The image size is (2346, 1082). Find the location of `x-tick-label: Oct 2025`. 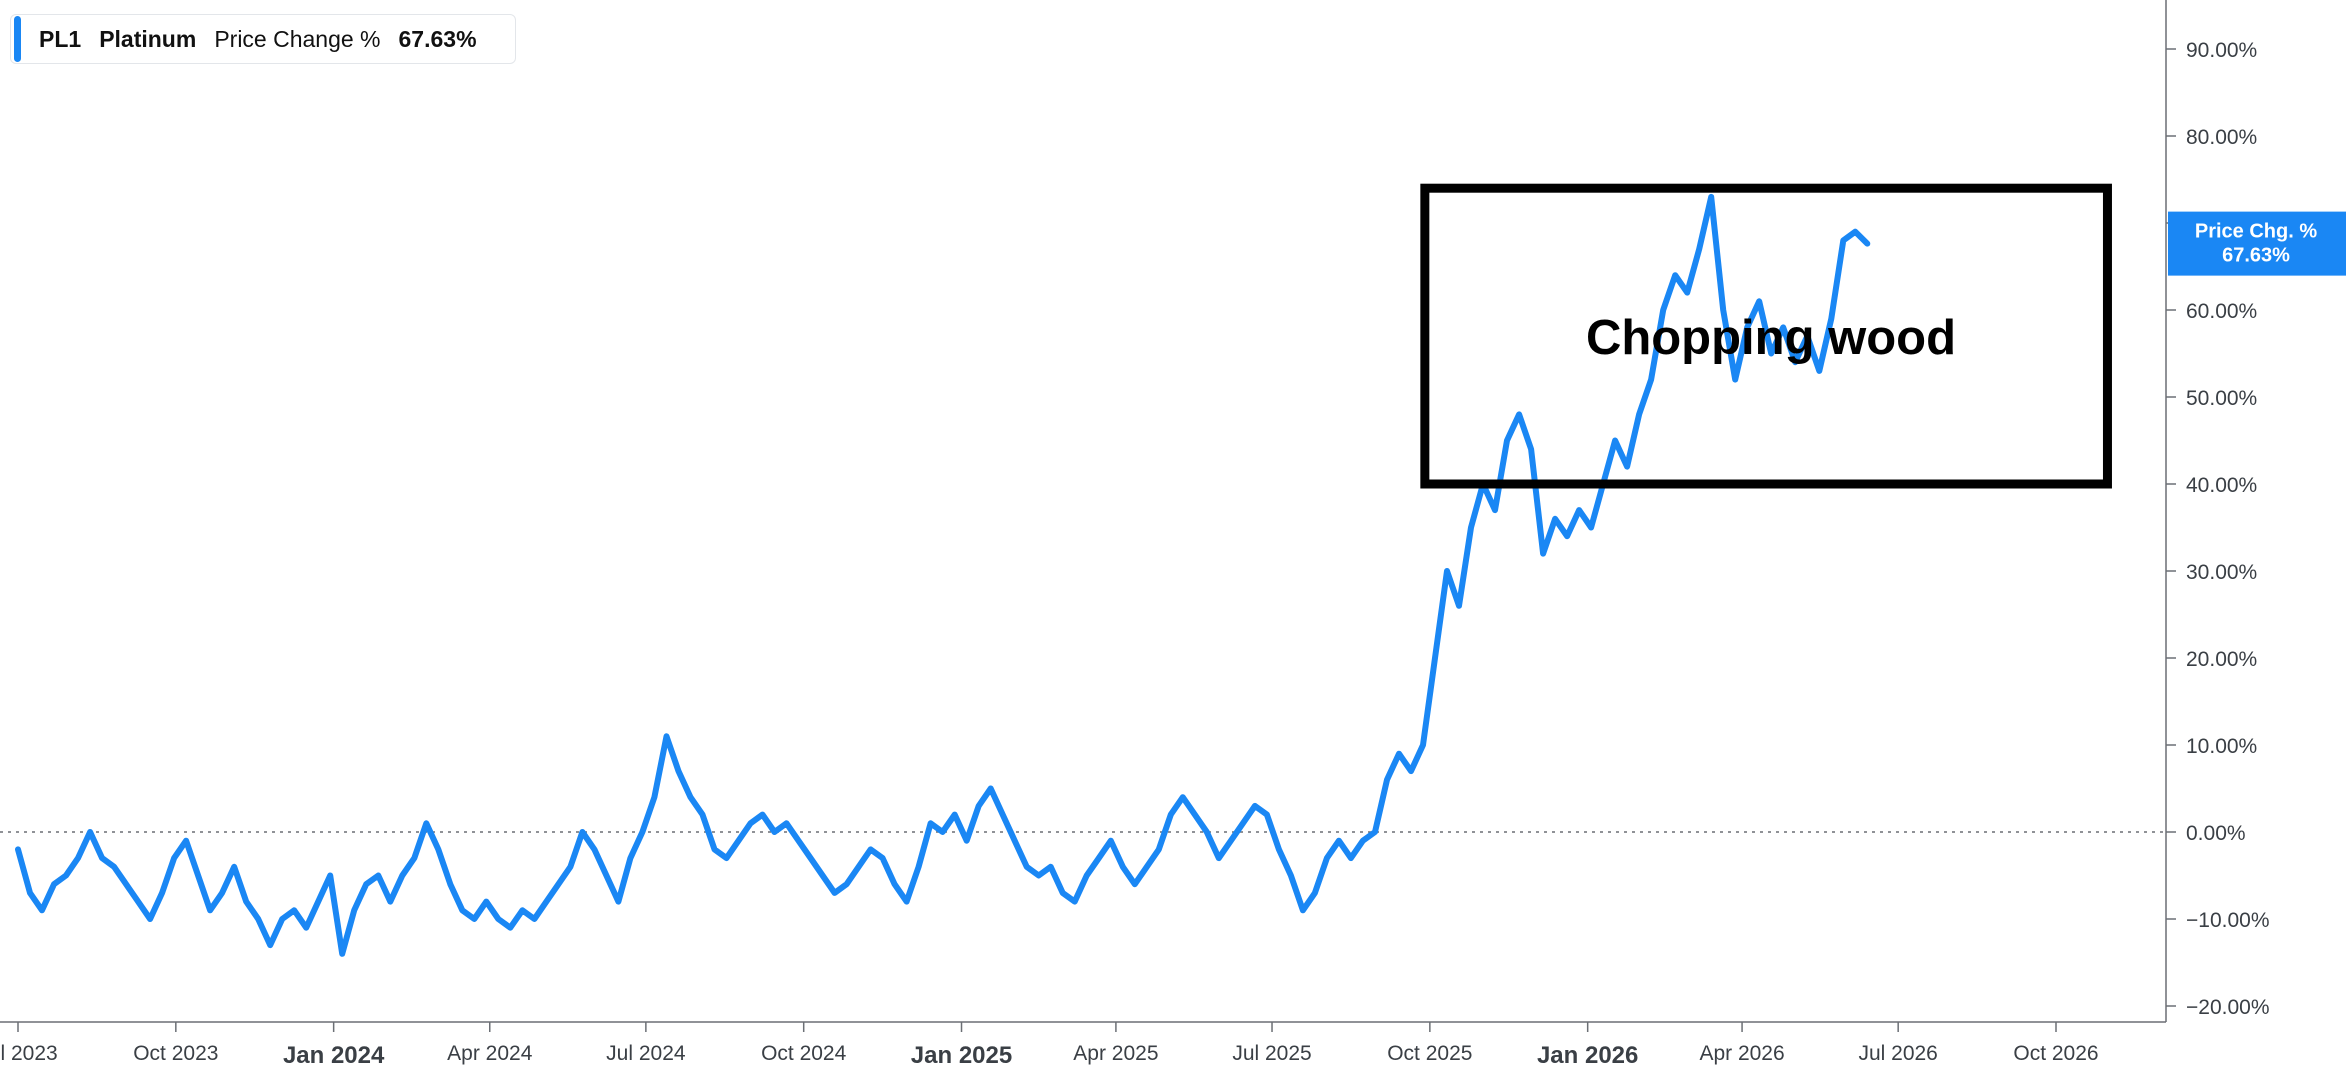

x-tick-label: Oct 2025 is located at coordinates (1429, 1053).